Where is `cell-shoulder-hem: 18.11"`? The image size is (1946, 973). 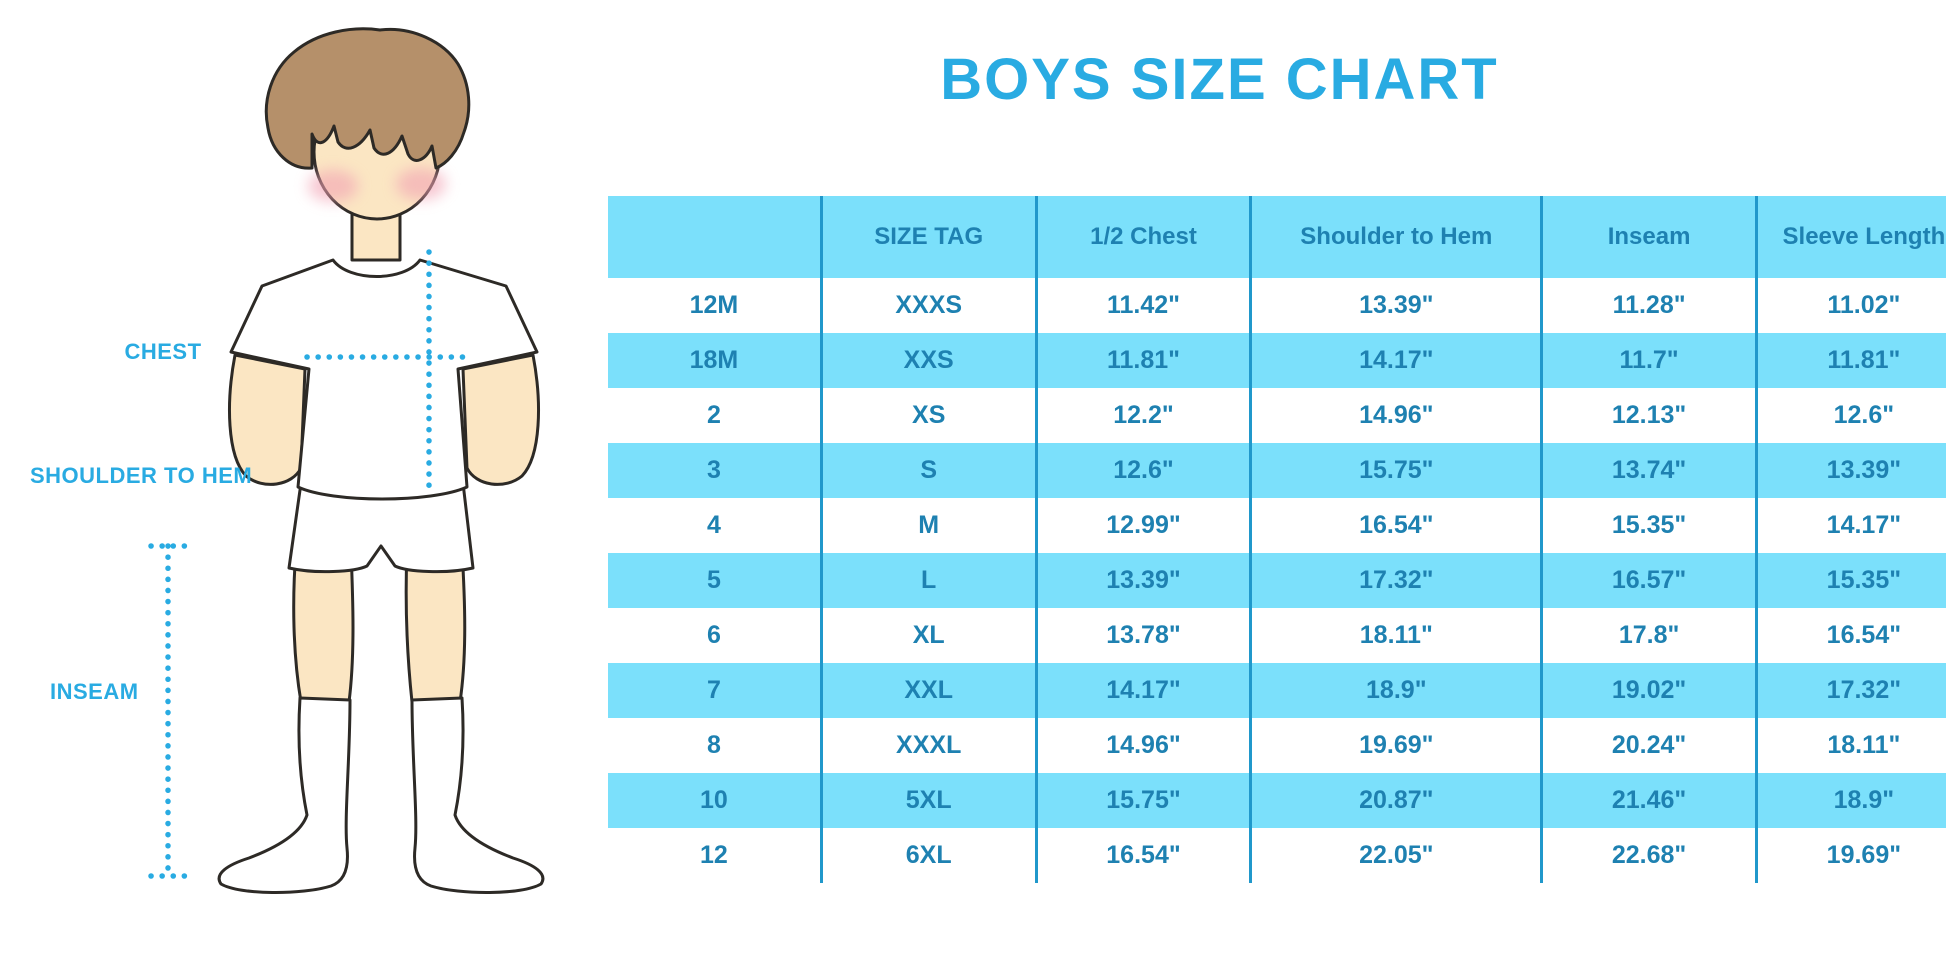 cell-shoulder-hem: 18.11" is located at coordinates (1395, 635).